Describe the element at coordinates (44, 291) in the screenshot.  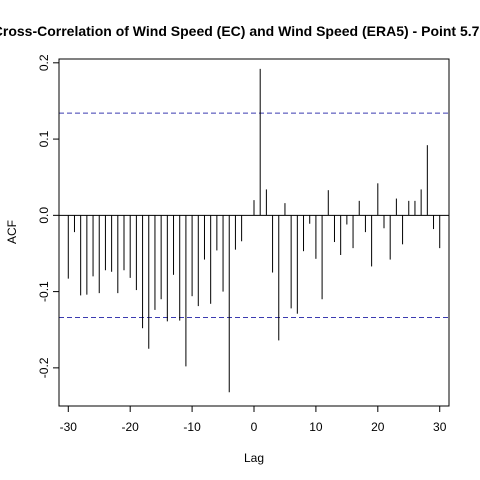
I see `y-tick-label: -0.1` at that location.